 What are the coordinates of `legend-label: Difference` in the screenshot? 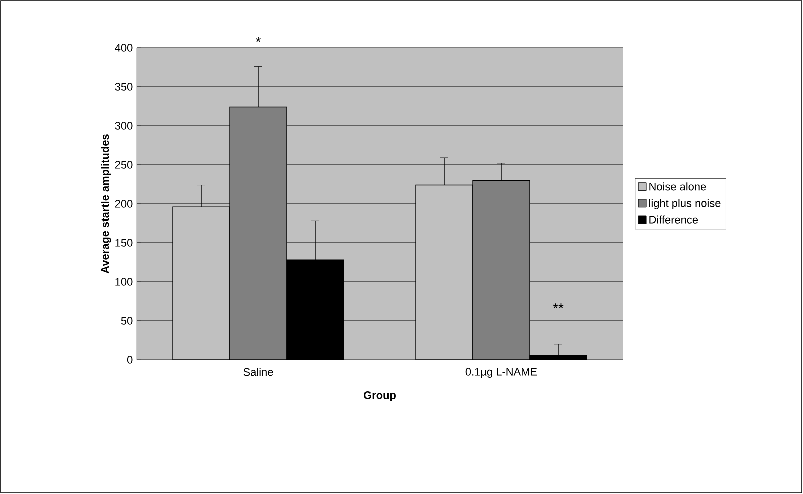 It's located at (674, 220).